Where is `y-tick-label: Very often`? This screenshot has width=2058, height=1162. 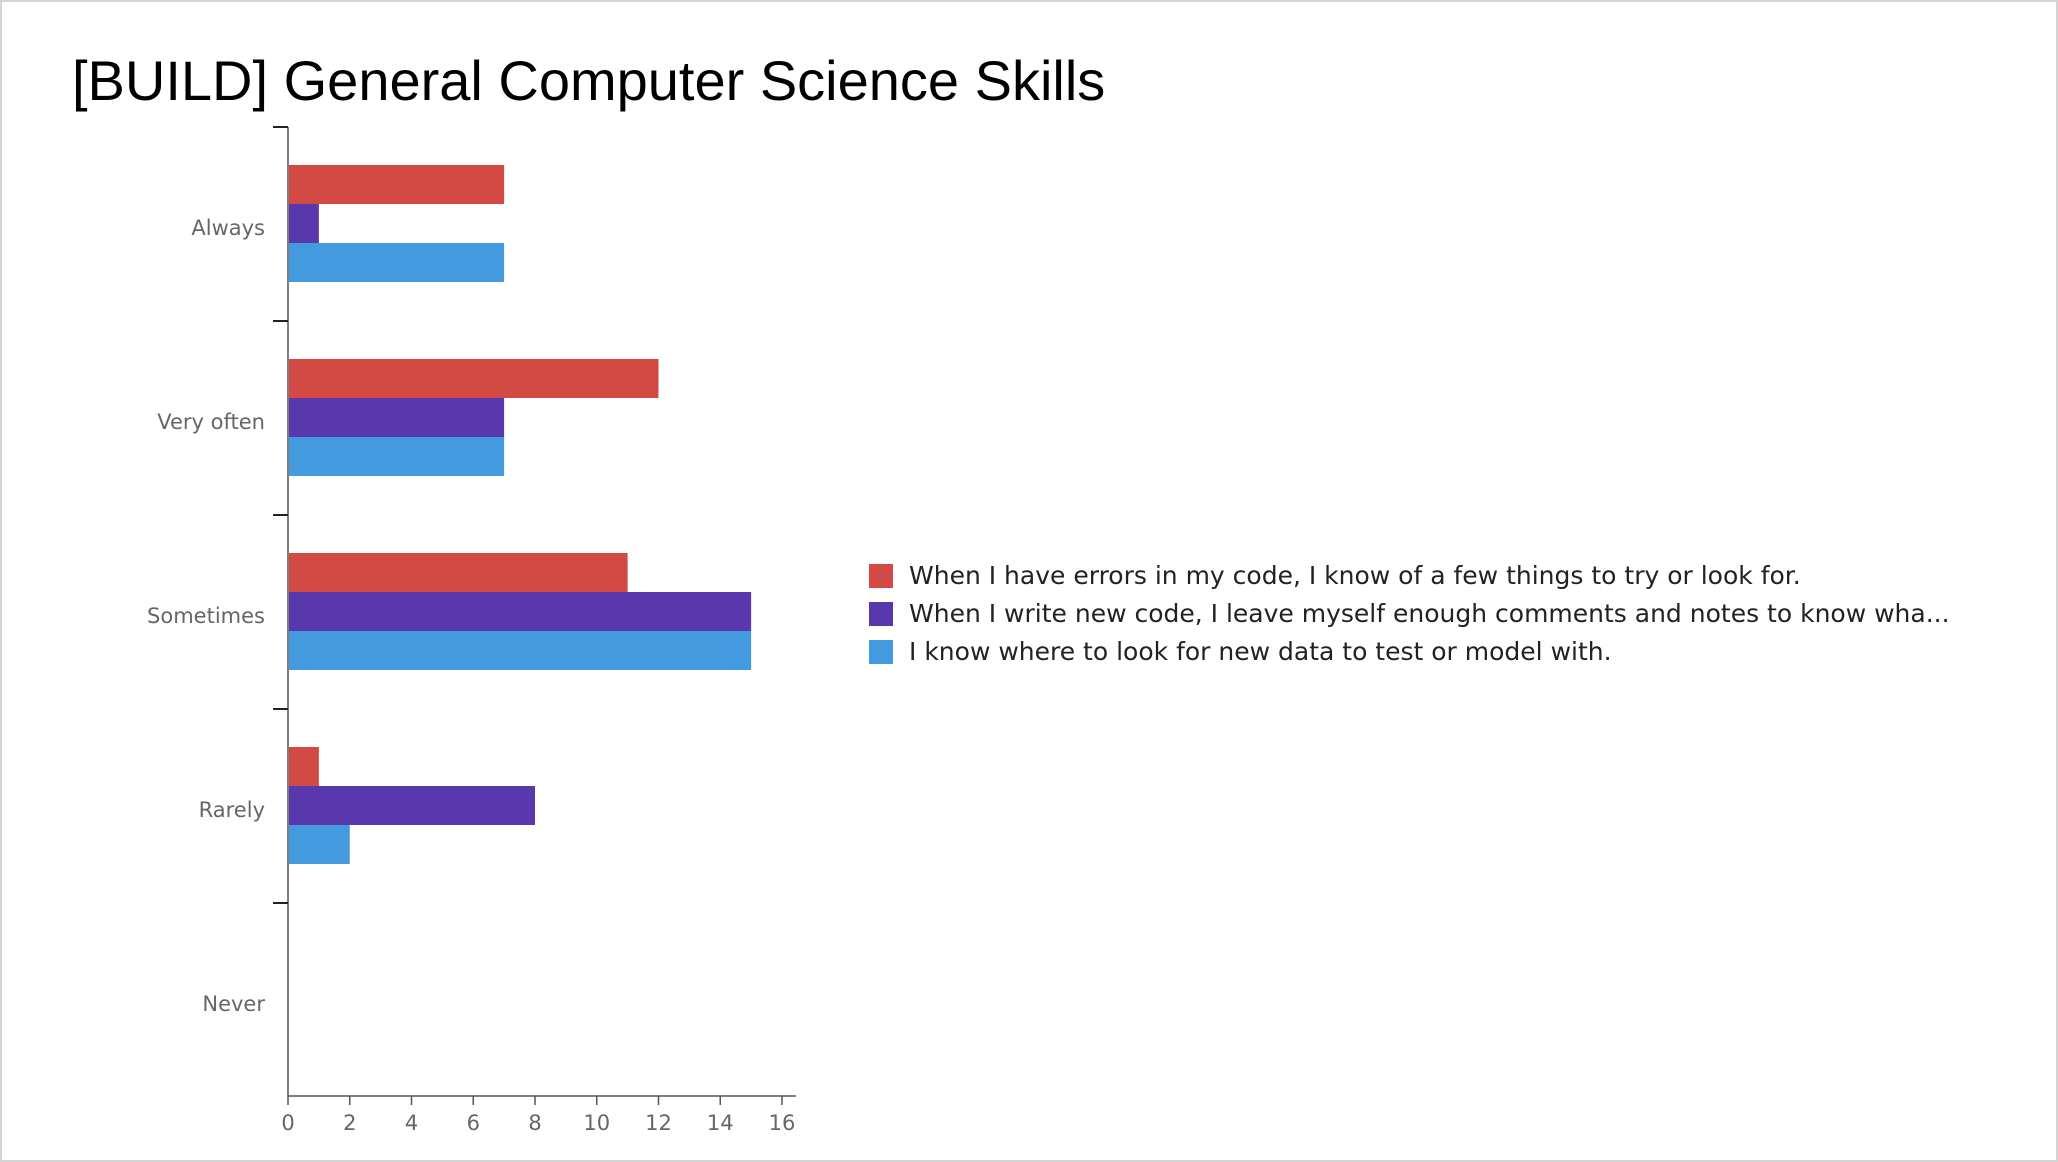
y-tick-label: Very often is located at coordinates (211, 422).